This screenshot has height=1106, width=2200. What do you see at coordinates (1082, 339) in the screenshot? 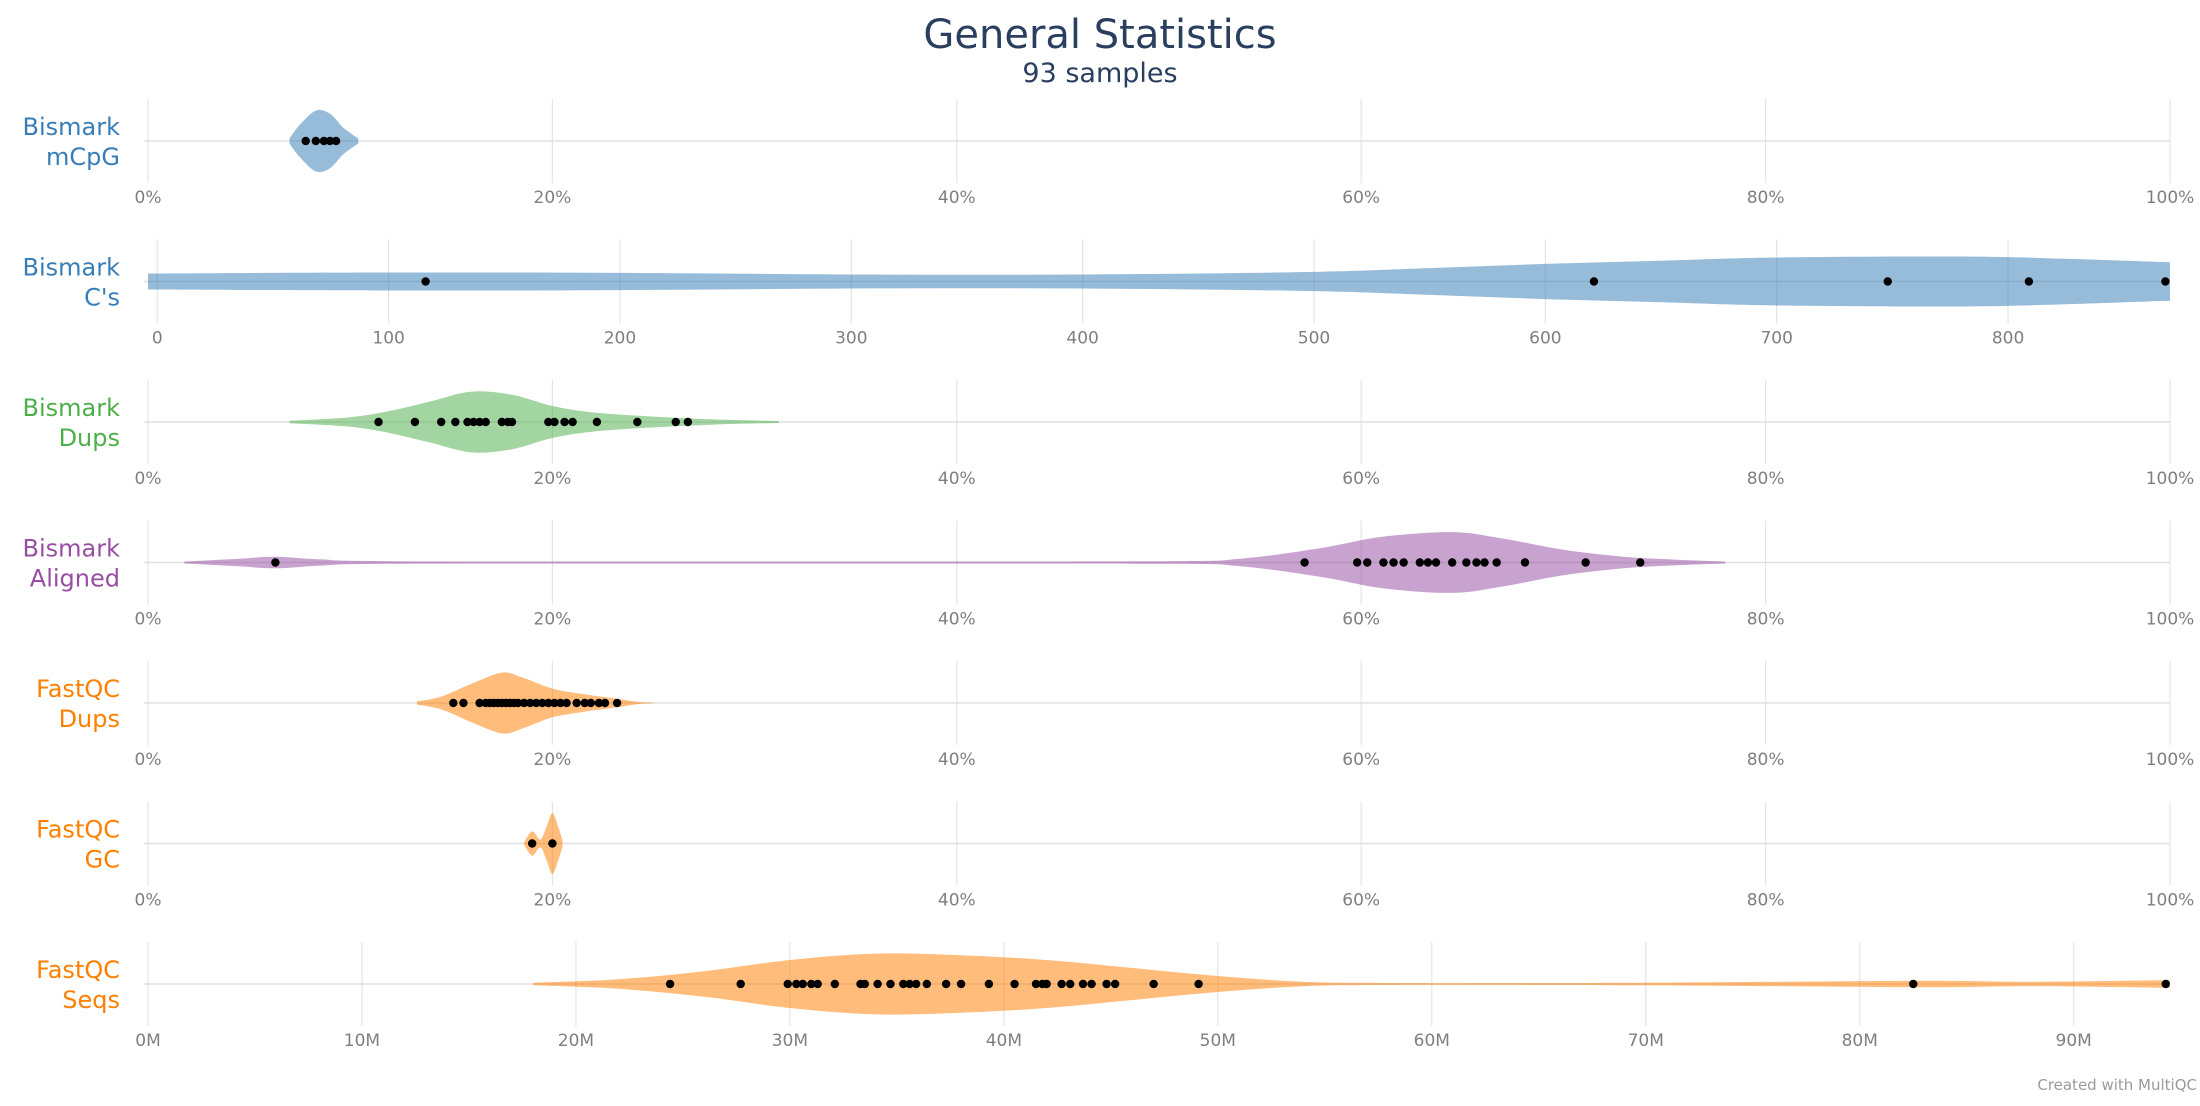
I see `tick-label: 400` at bounding box center [1082, 339].